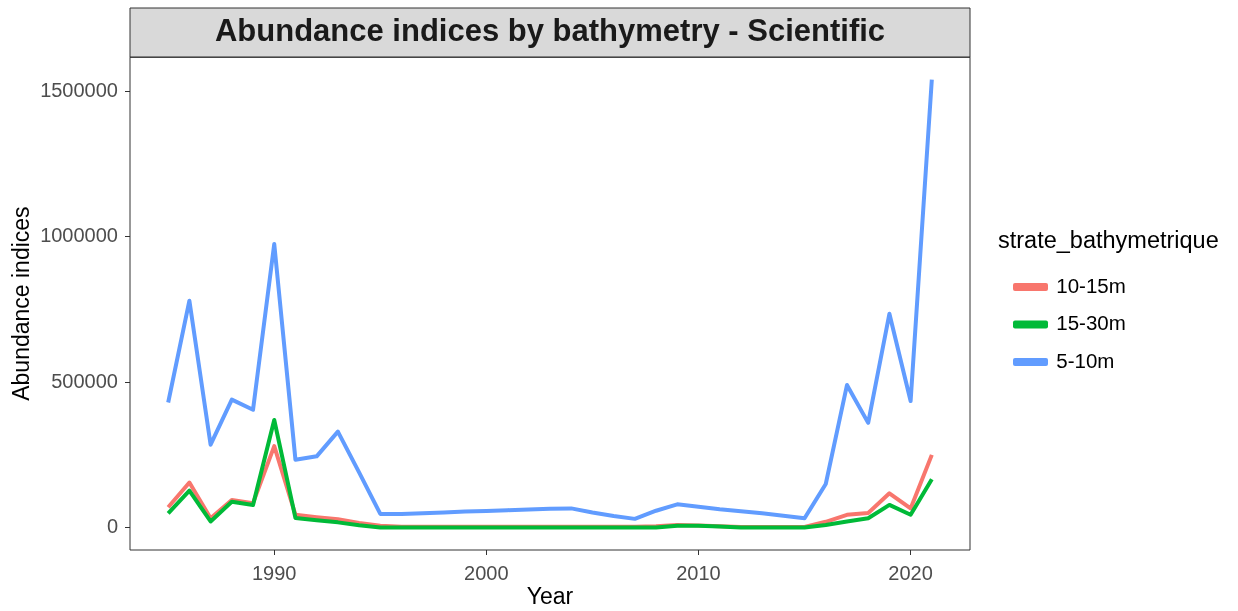 The image size is (1238, 611). What do you see at coordinates (486, 572) in the screenshot?
I see `x-tick-label: 2000` at bounding box center [486, 572].